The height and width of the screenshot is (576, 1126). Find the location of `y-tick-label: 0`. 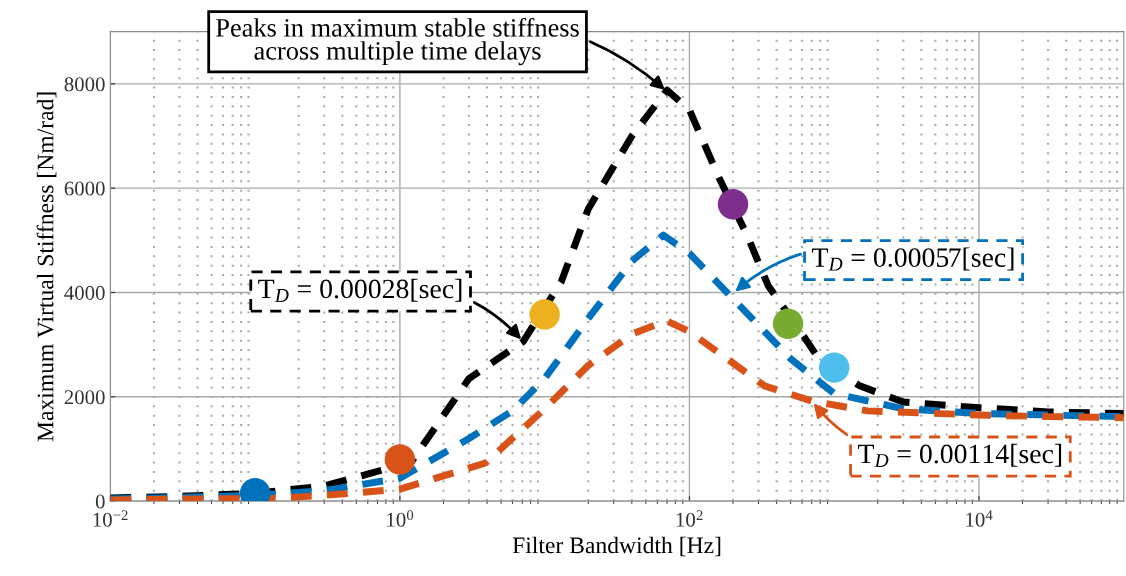

y-tick-label: 0 is located at coordinates (100, 501).